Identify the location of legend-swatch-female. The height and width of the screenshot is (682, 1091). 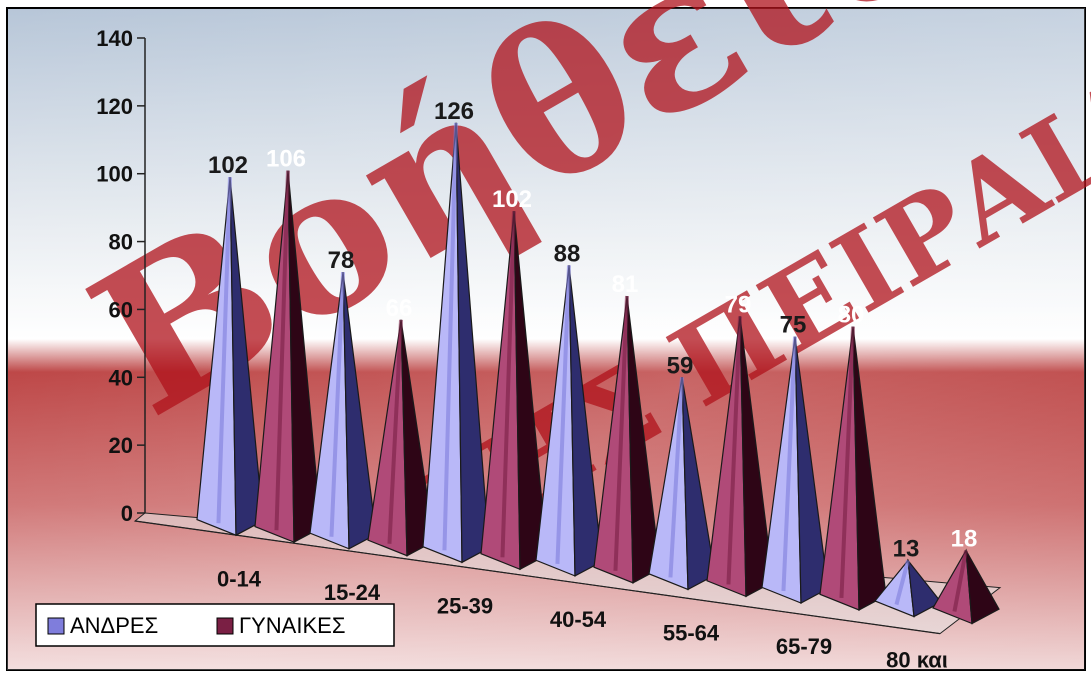
(225, 626).